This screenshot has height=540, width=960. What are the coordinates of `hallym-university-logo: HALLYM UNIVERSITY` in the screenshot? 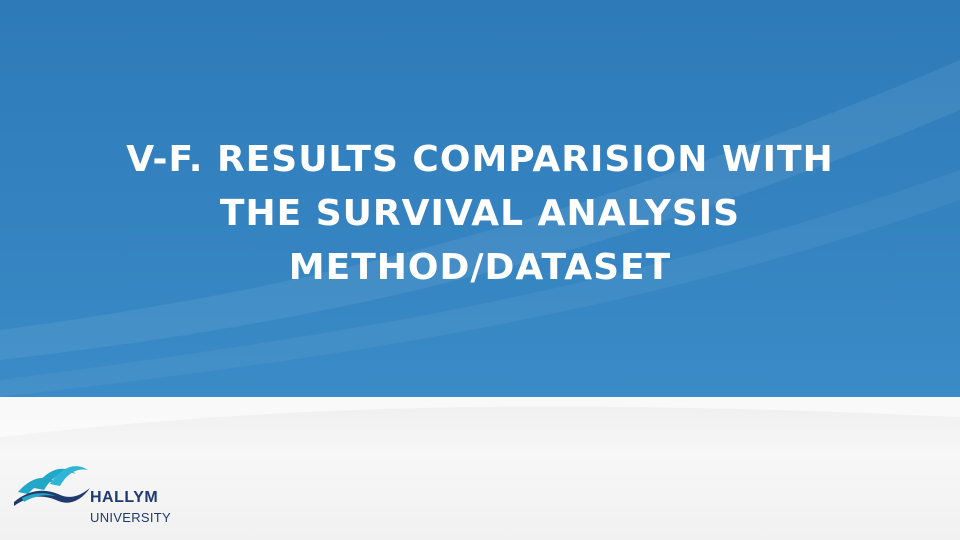 It's located at (104, 496).